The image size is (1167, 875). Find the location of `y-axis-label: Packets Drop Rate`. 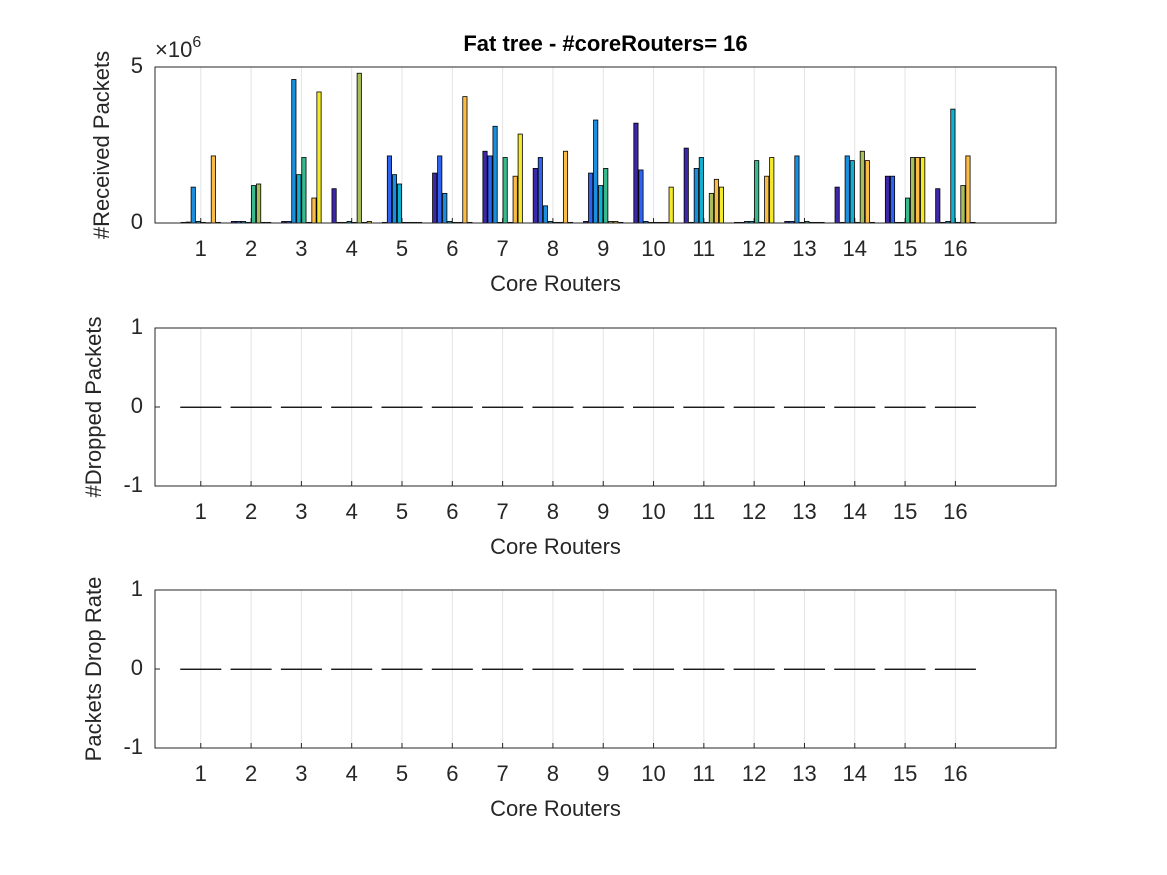

y-axis-label: Packets Drop Rate is located at coordinates (93, 669).